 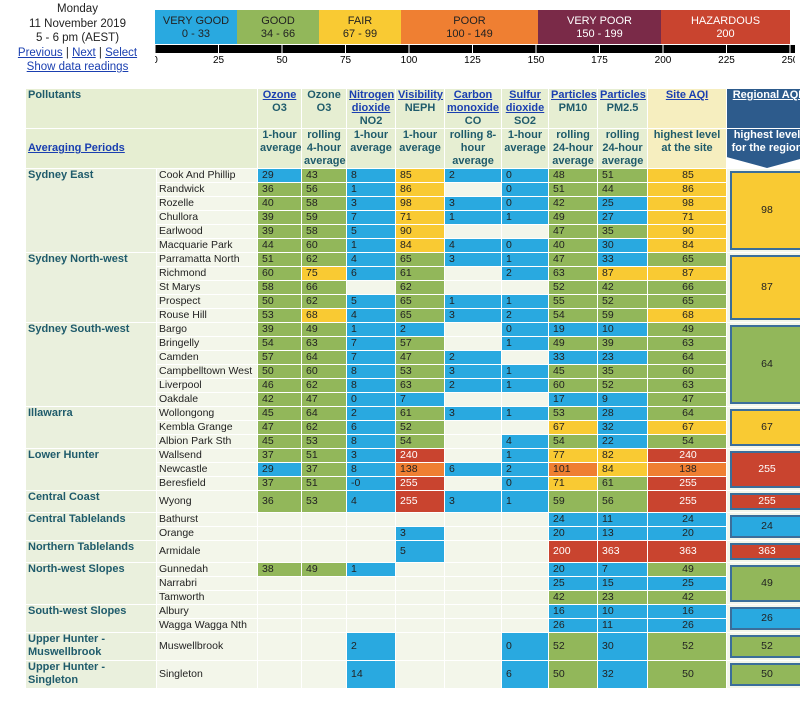 What do you see at coordinates (573, 533) in the screenshot?
I see `value-cell: 20` at bounding box center [573, 533].